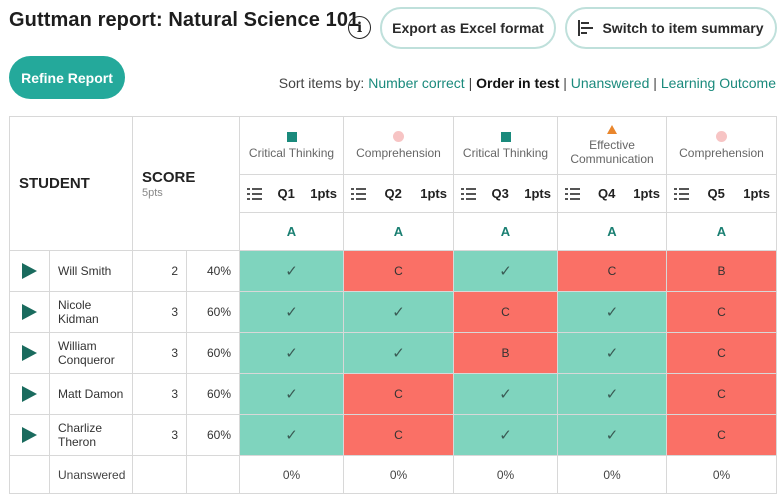 The width and height of the screenshot is (783, 502). Describe the element at coordinates (718, 83) in the screenshot. I see `sort-option-learning-outcome: Learning Outcome` at that location.